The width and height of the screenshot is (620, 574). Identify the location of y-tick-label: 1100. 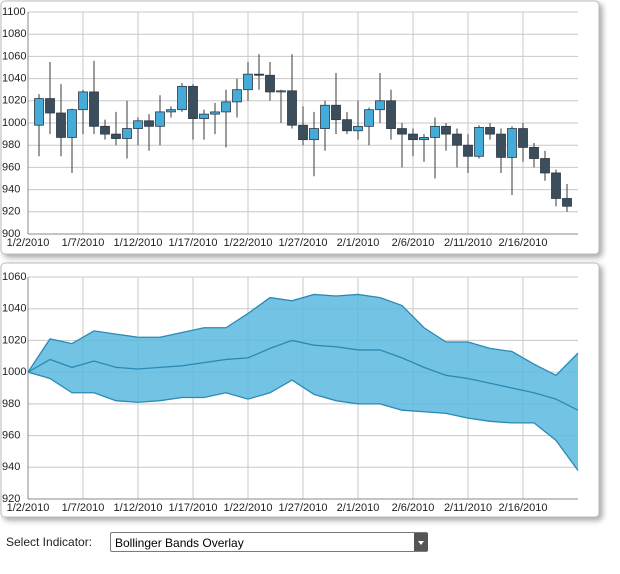
(14, 12).